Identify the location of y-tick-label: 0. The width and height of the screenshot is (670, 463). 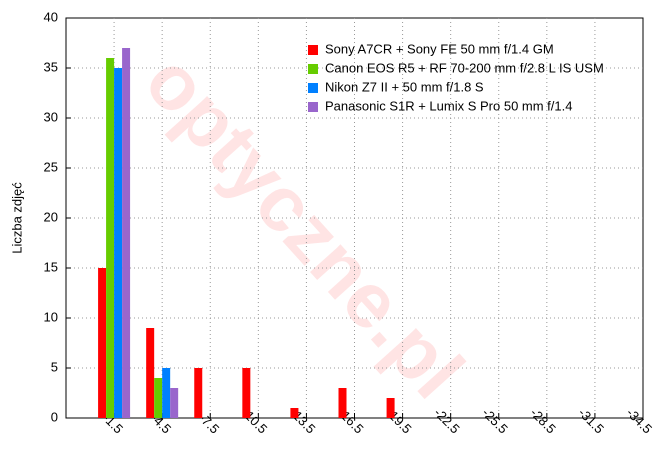
(54, 416).